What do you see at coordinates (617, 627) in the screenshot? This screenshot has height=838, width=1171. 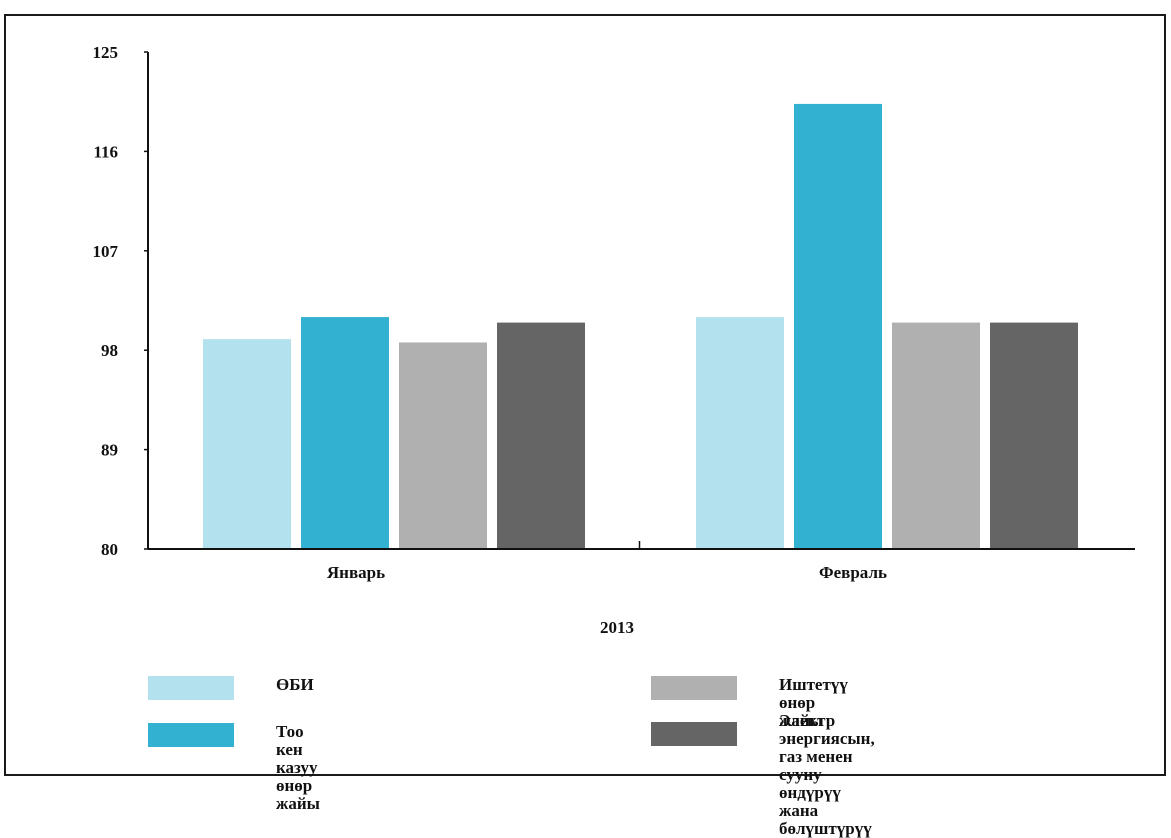 I see `x-axis-label: 2013` at bounding box center [617, 627].